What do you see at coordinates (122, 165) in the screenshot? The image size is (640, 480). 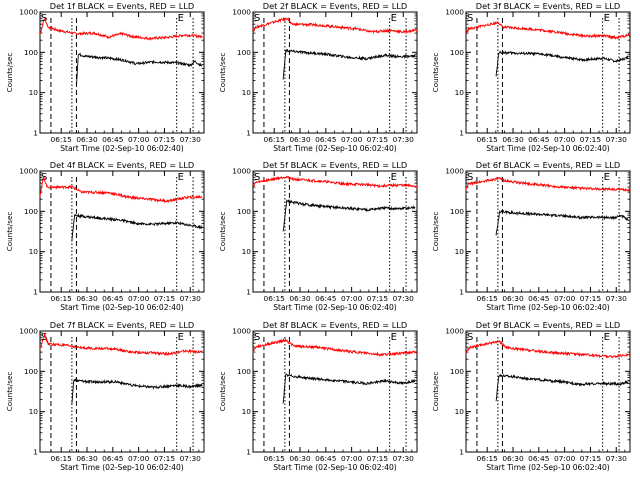 I see `panel-title: Det 4f BLACK = Events, RED = LLD` at bounding box center [122, 165].